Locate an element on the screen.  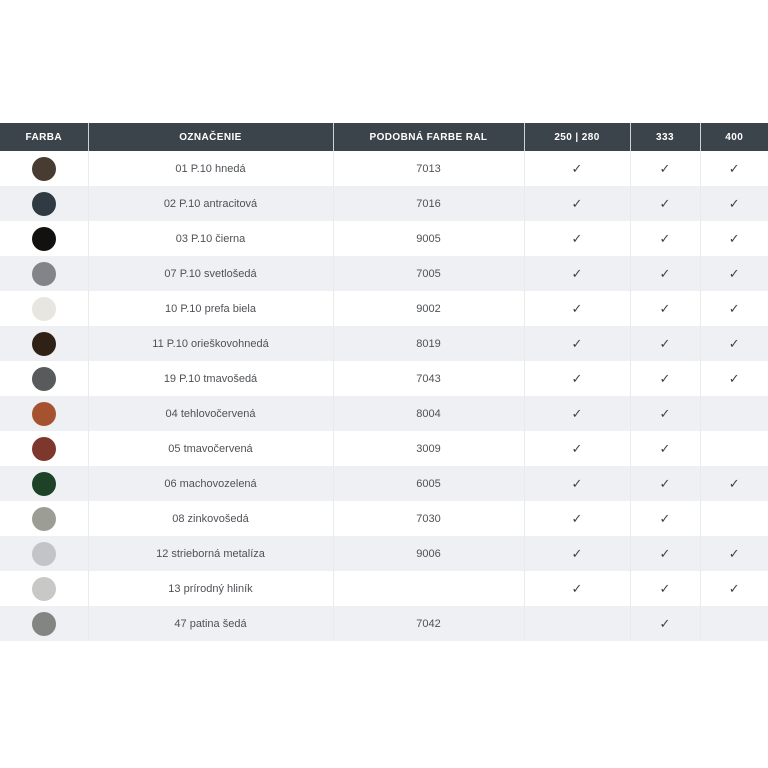
ral-cell: 9006 is located at coordinates (429, 553).